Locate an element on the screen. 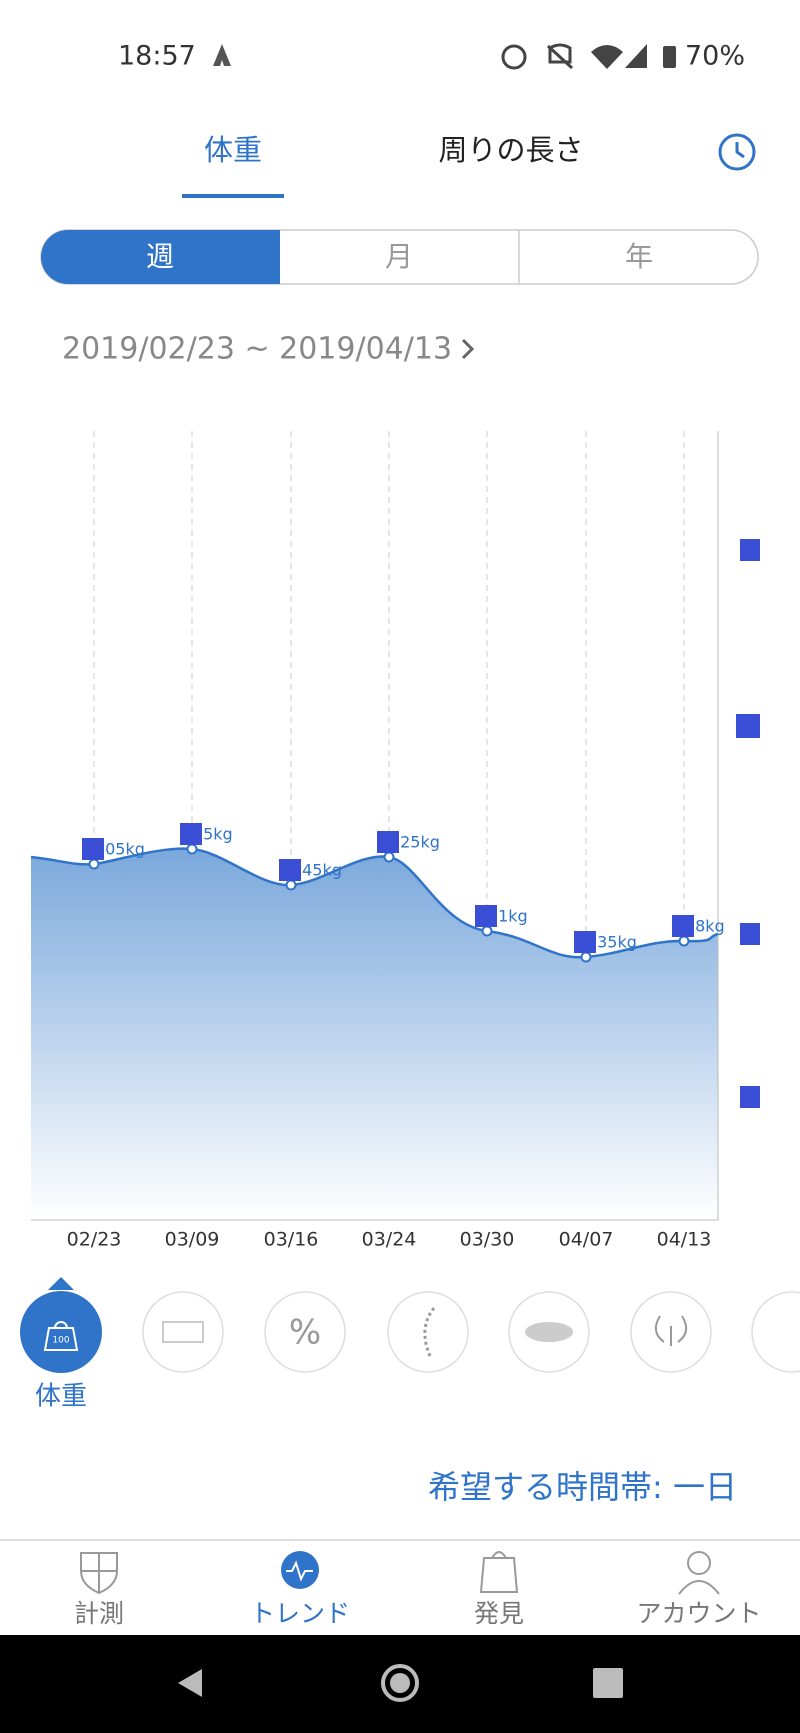  point-label: .1kg is located at coordinates (510, 916).